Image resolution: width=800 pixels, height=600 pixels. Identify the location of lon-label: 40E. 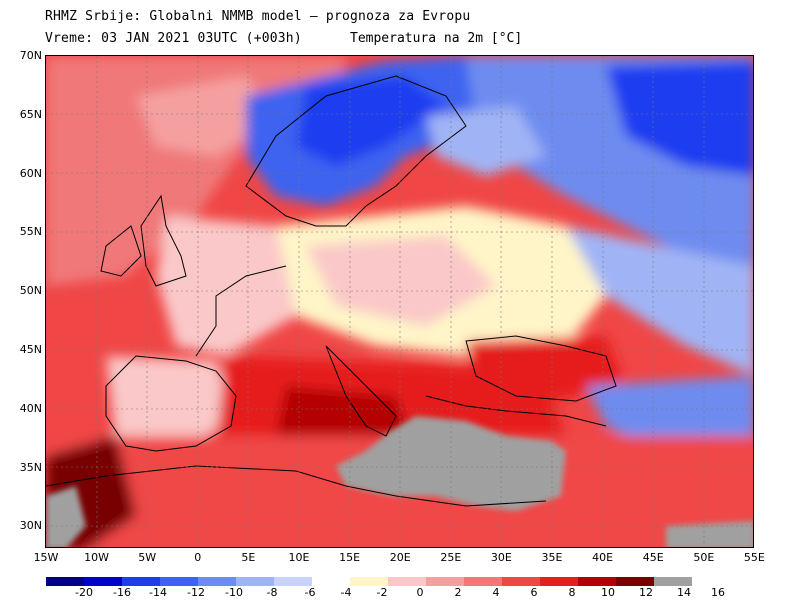
(603, 557).